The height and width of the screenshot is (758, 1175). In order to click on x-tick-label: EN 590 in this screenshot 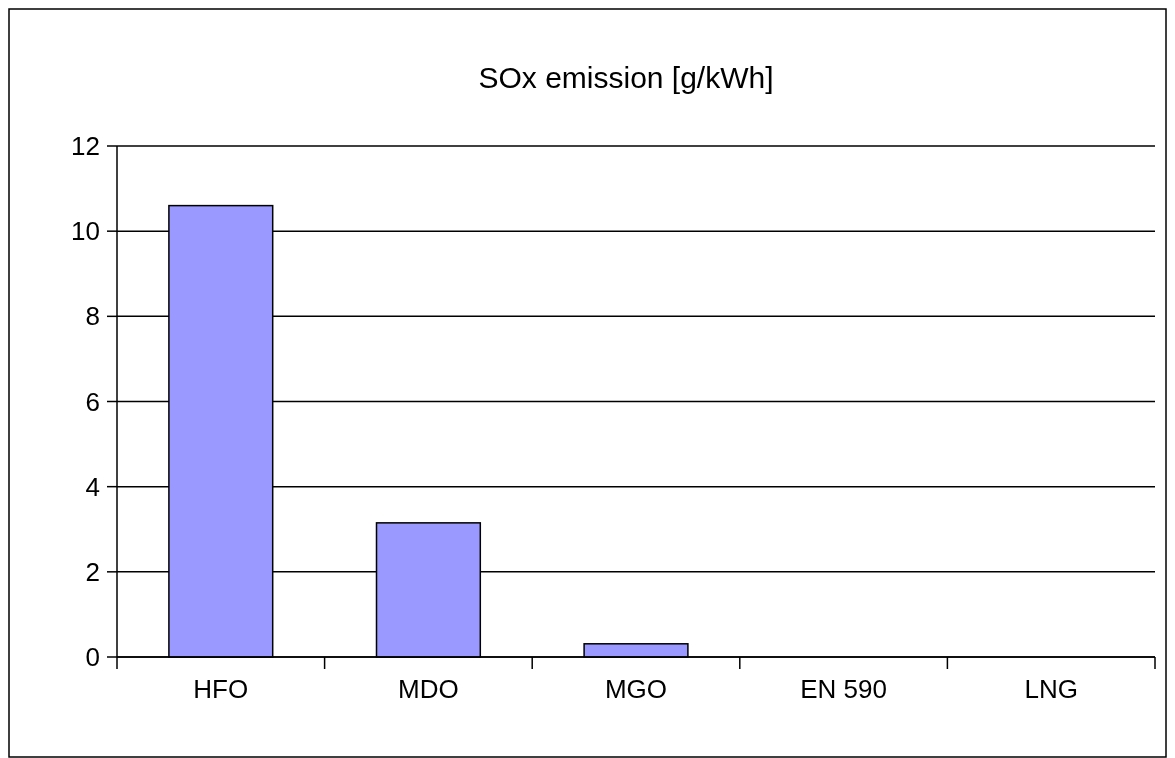, I will do `click(843, 689)`.